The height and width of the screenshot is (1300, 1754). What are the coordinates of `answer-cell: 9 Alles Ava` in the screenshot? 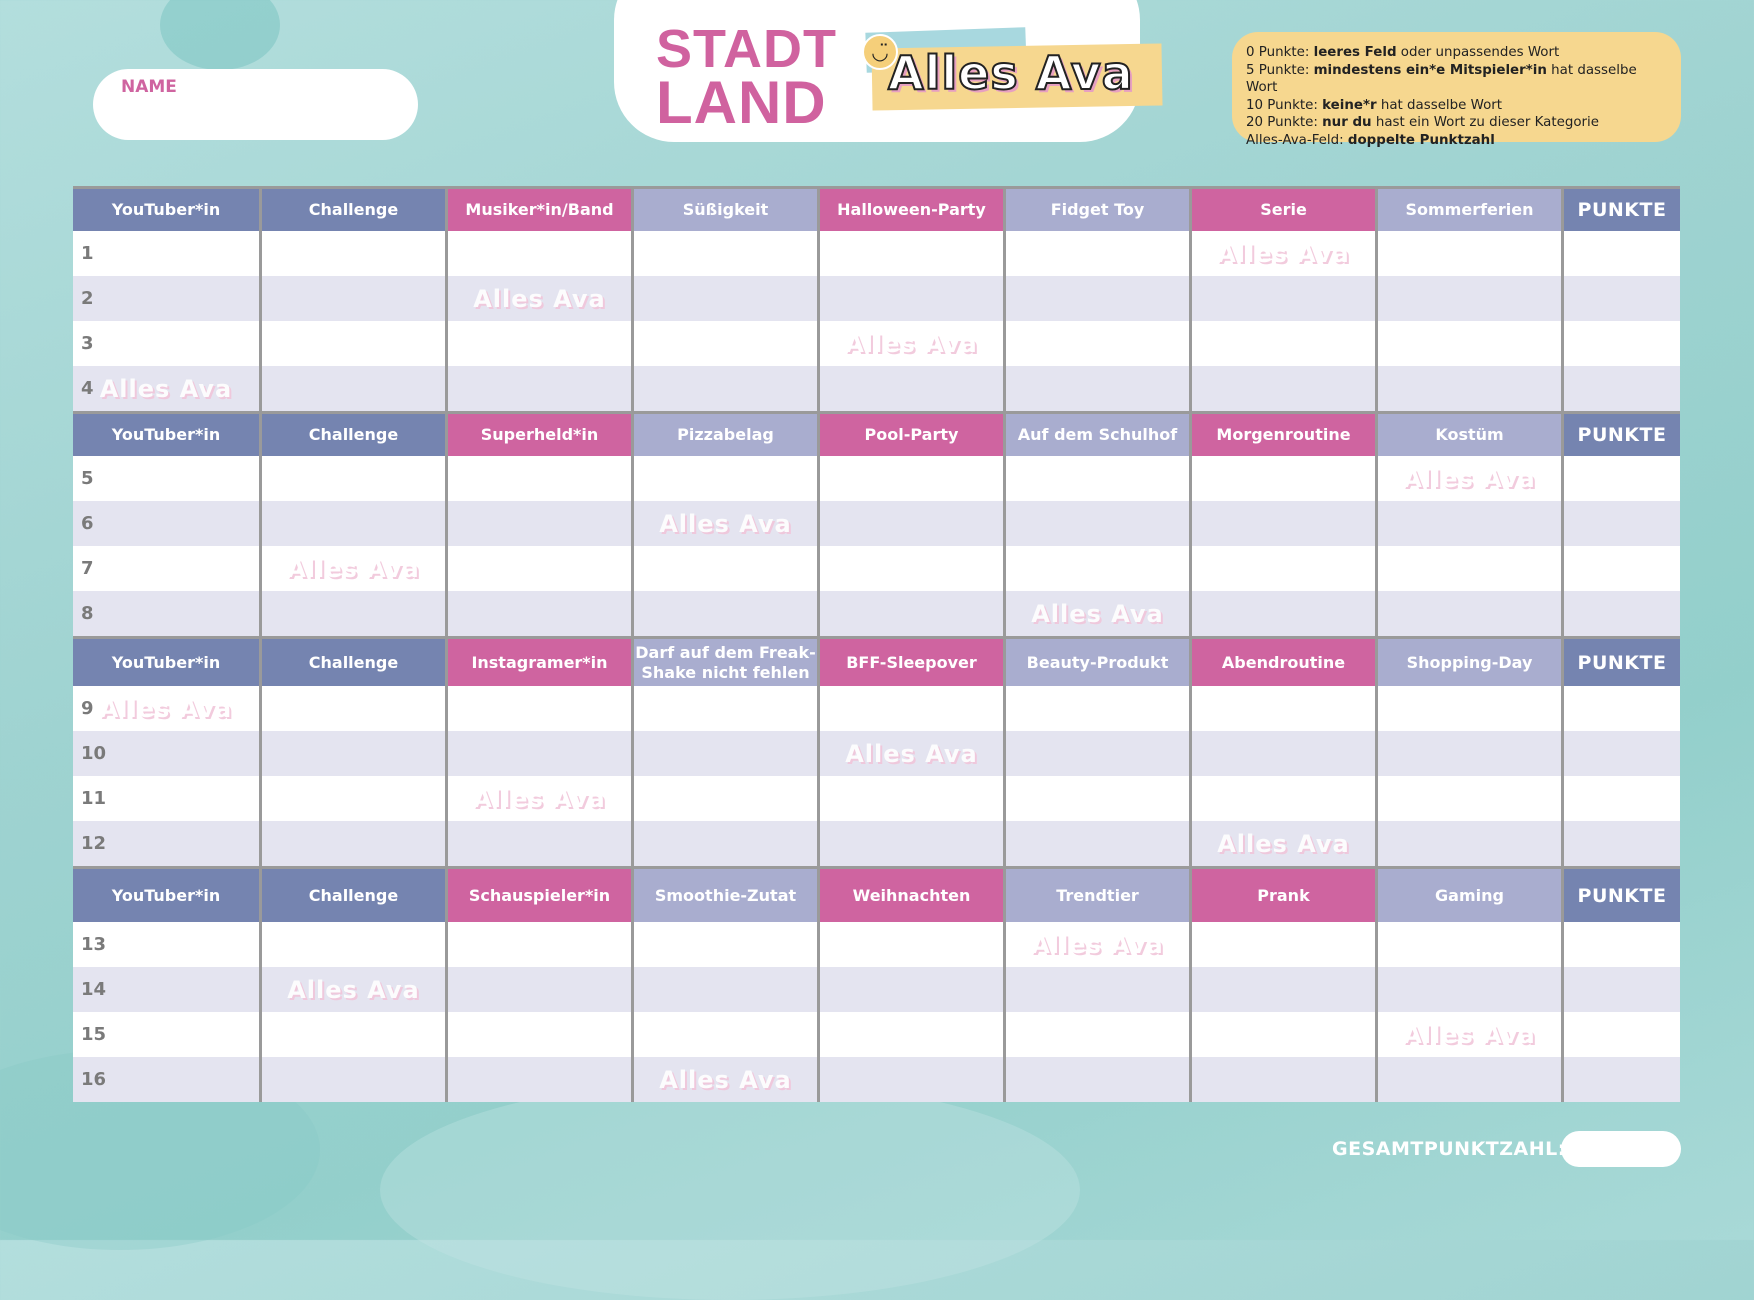 It's located at (166, 708).